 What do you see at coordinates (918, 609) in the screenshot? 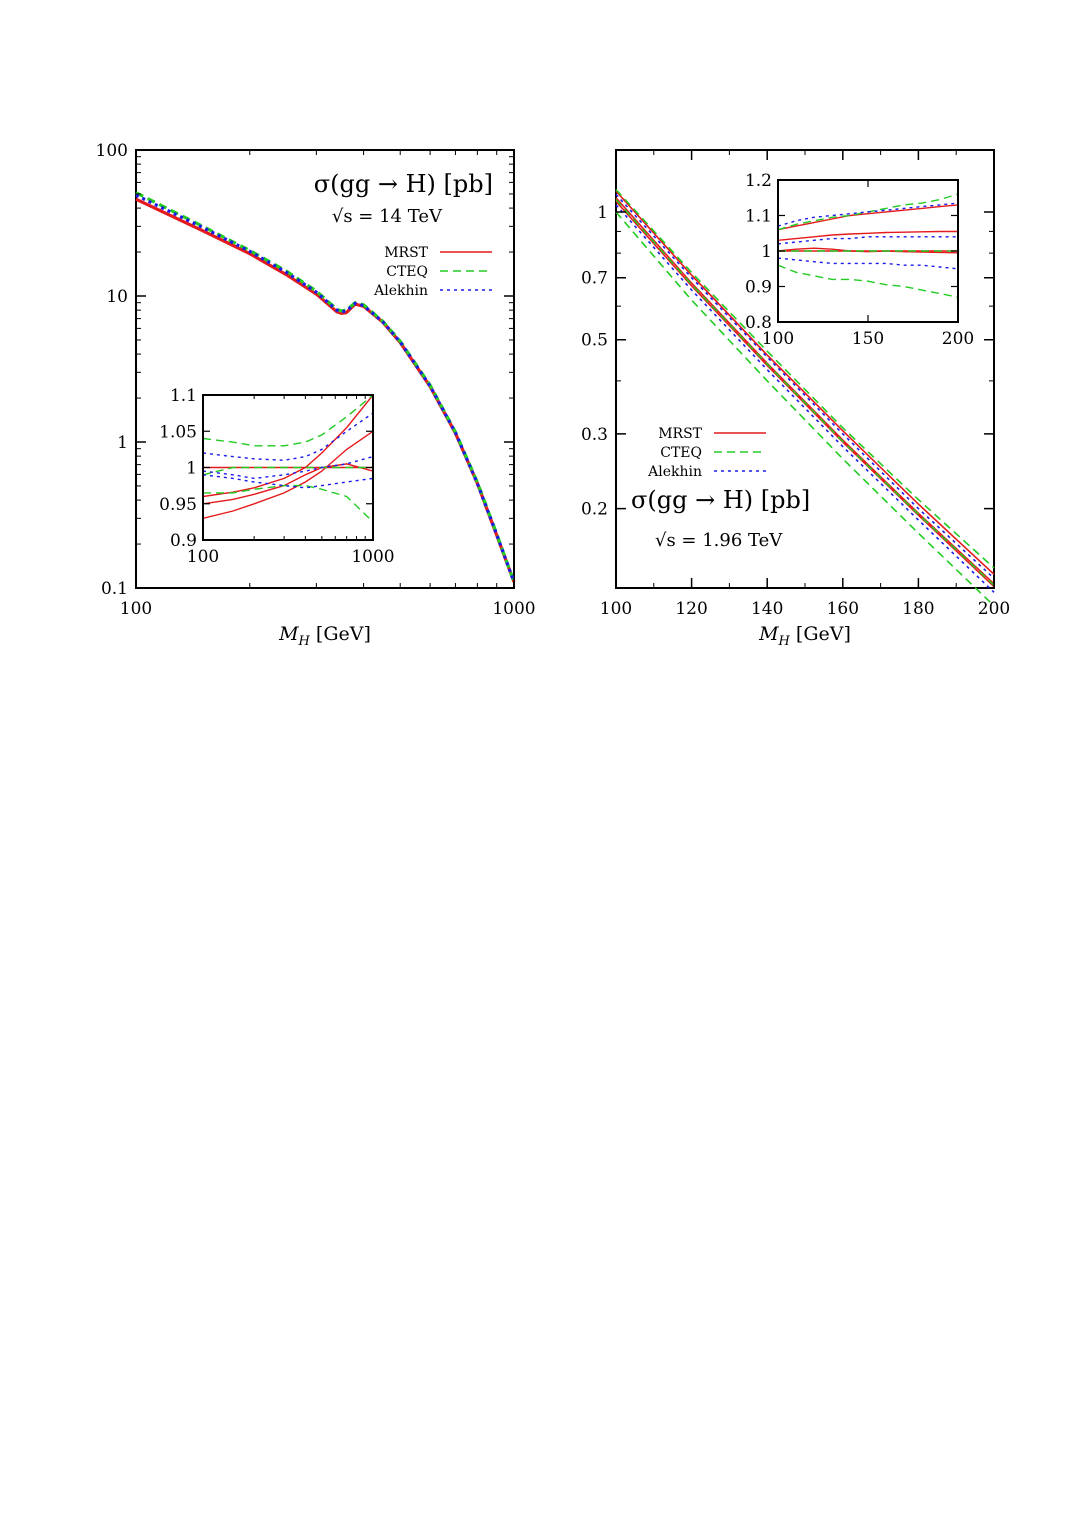
I see `x-tick-label: 180` at bounding box center [918, 609].